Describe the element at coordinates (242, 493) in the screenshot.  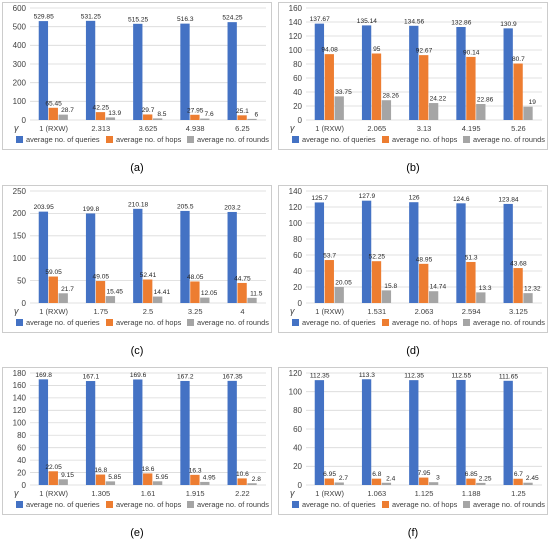
I see `x-tick-label: 2.22` at that location.